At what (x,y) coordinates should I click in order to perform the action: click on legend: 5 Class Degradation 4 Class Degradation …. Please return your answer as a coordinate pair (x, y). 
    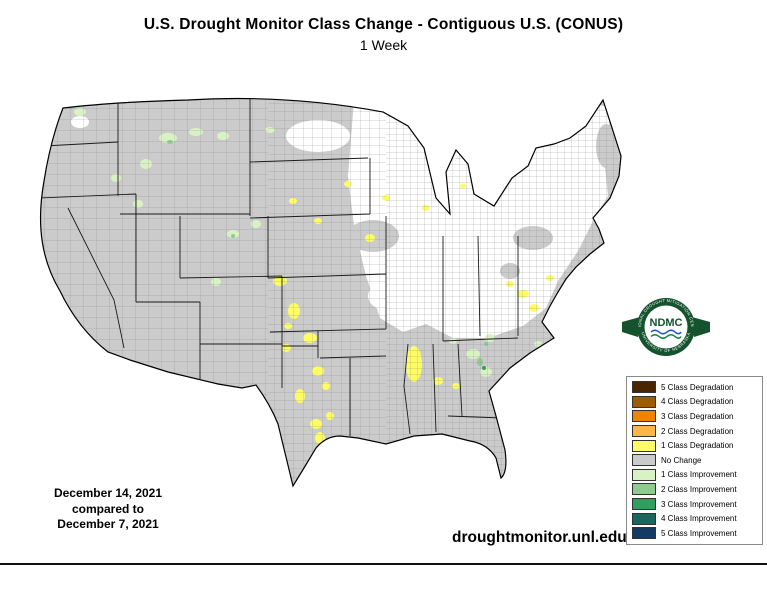
    Looking at the image, I should click on (694, 460).